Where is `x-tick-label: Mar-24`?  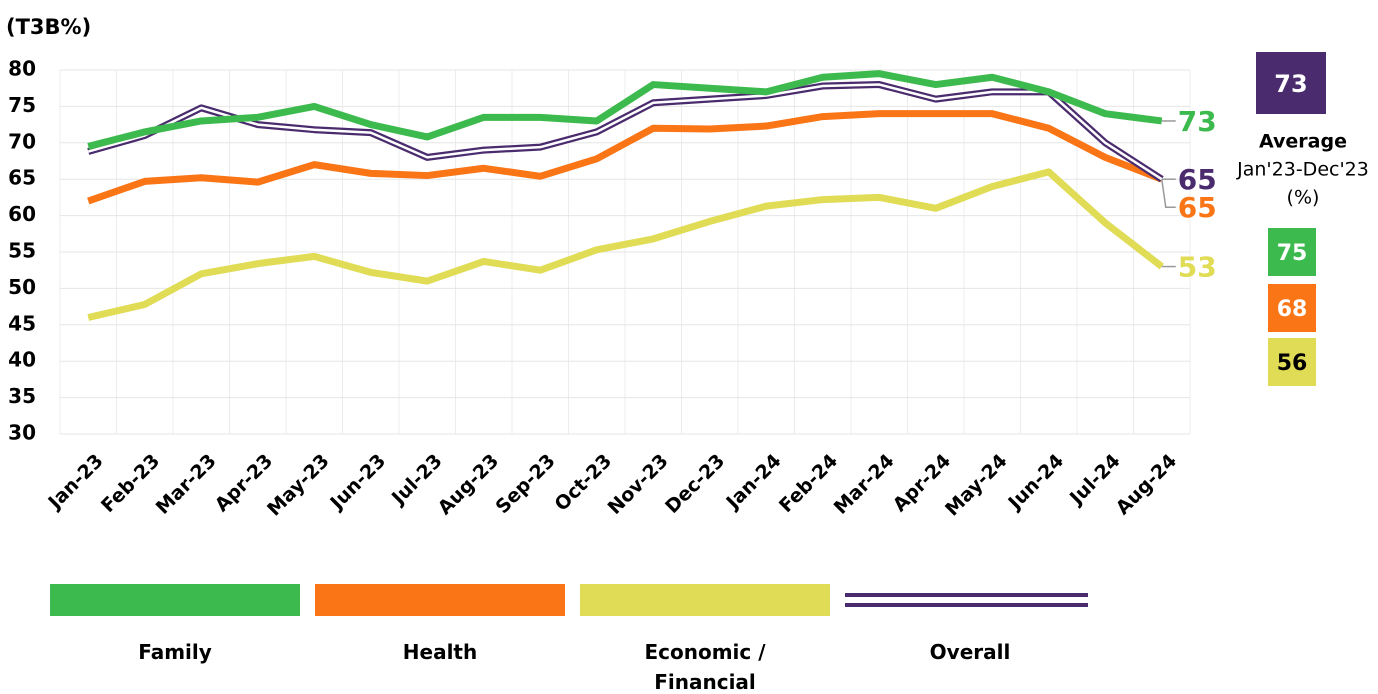 x-tick-label: Mar-24 is located at coordinates (864, 484).